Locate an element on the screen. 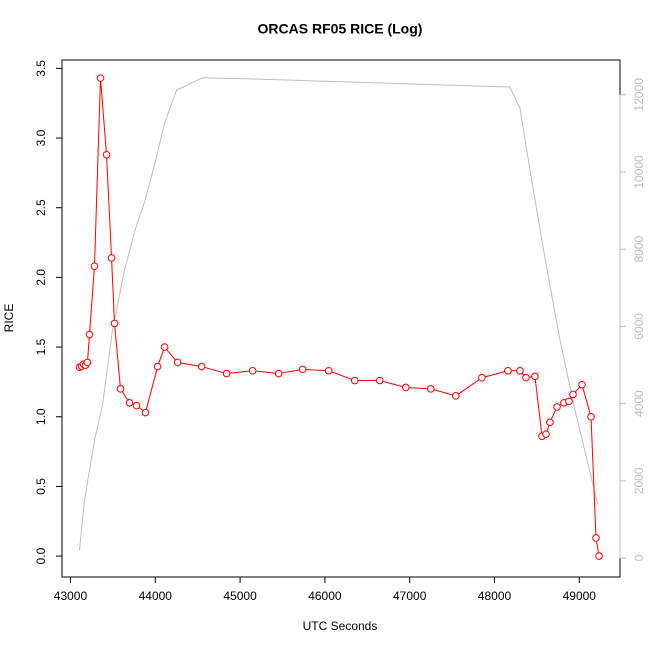  y2-tick-label: 10000 is located at coordinates (639, 172).